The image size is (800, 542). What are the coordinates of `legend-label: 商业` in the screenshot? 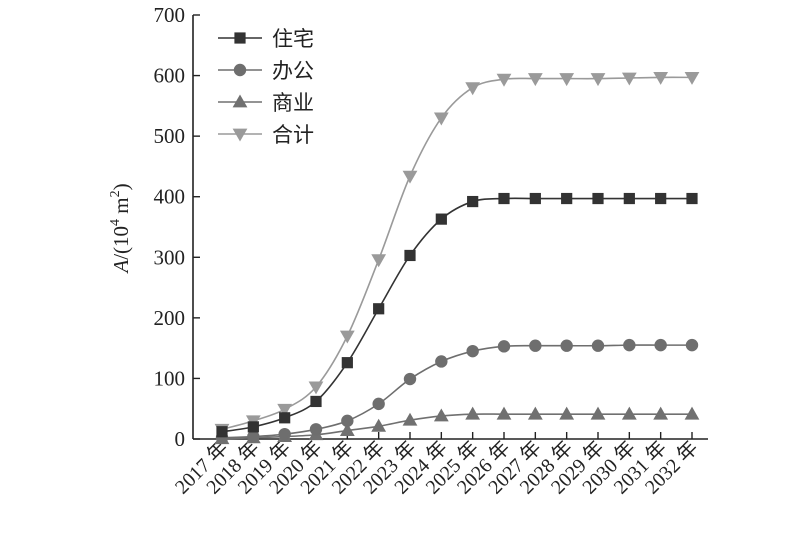 It's located at (293, 103).